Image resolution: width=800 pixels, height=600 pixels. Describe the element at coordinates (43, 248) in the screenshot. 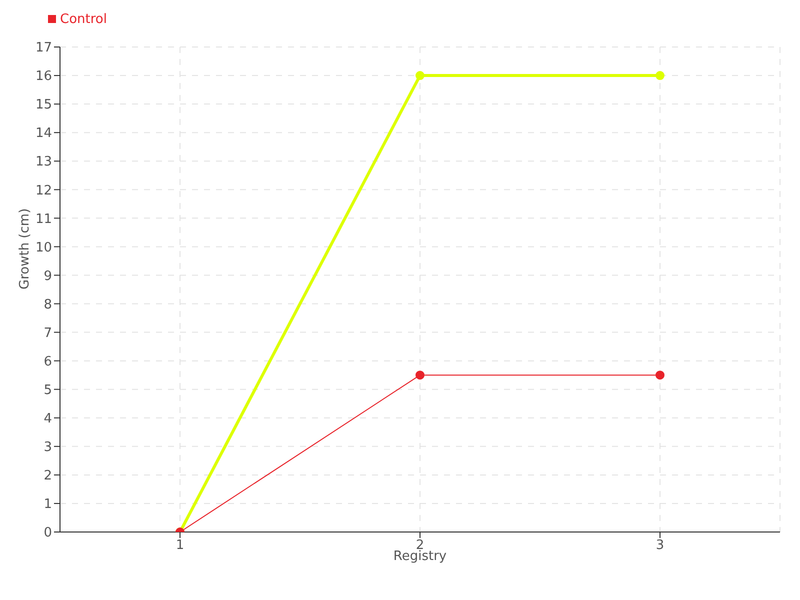

I see `y-tick-label: 10` at that location.